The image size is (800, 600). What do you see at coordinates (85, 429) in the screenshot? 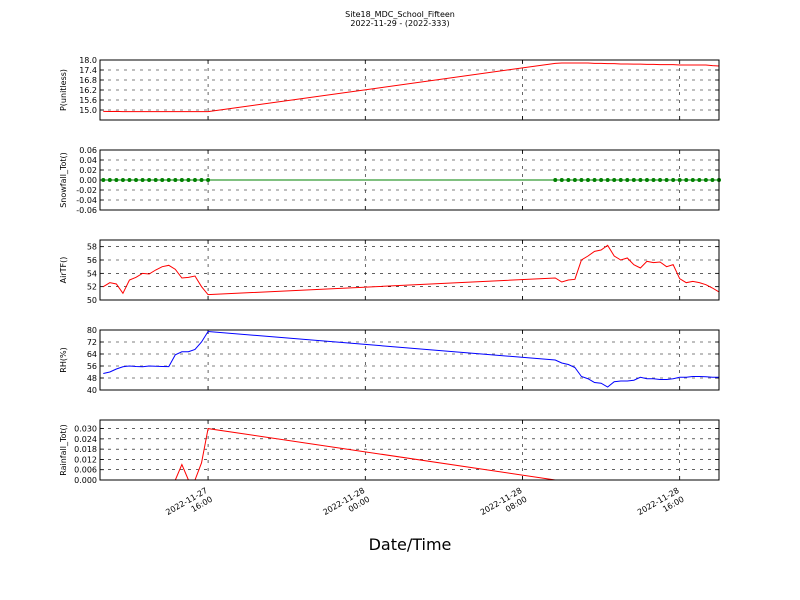
I see `y-tick-label: 0.030` at bounding box center [85, 429].